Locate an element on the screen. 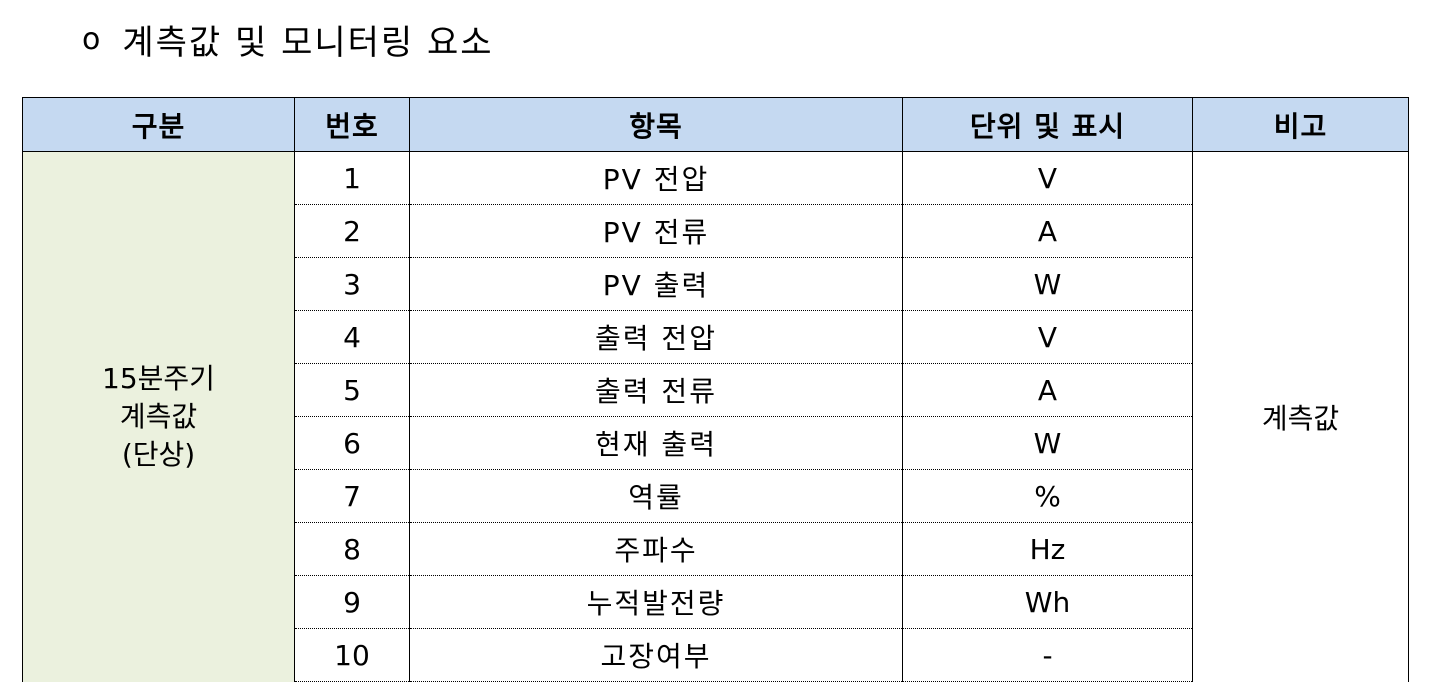 The width and height of the screenshot is (1438, 682). row-item: 출력 전류 is located at coordinates (656, 390).